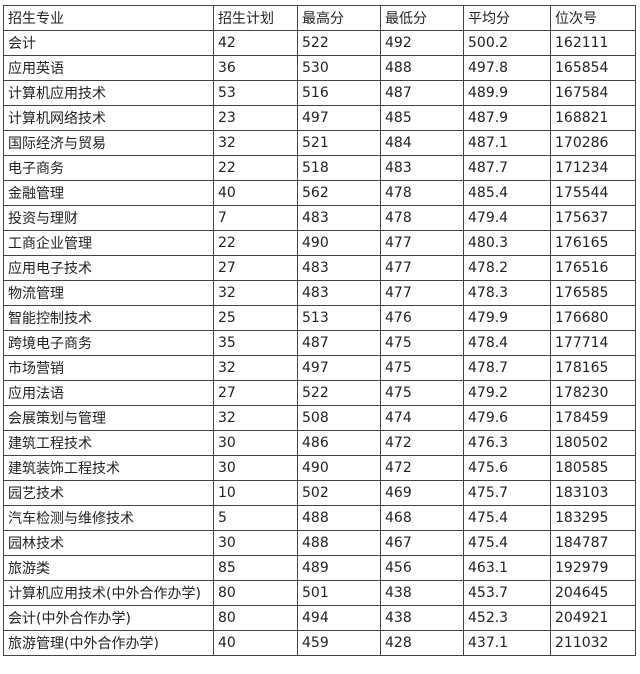 The image size is (640, 674). Describe the element at coordinates (255, 68) in the screenshot. I see `cell-plan: 36` at that location.